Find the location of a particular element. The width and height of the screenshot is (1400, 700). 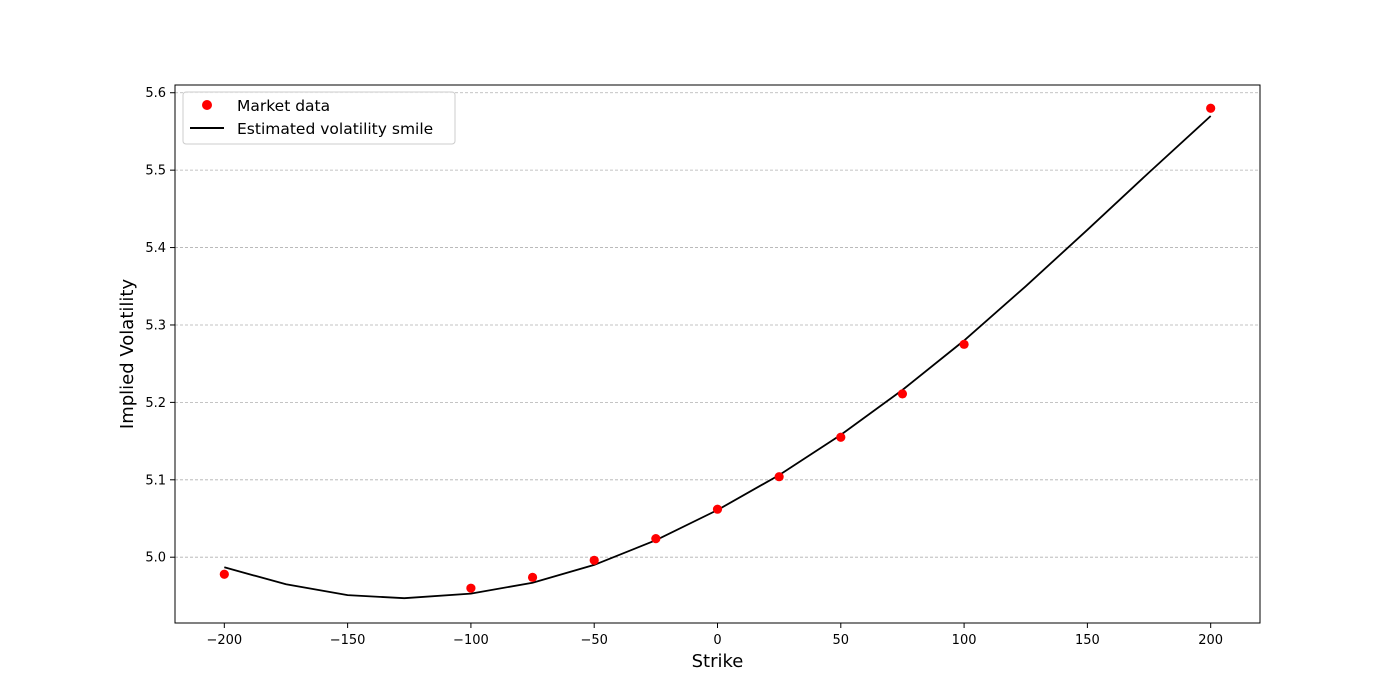

x-tick-label: 0 is located at coordinates (717, 640).